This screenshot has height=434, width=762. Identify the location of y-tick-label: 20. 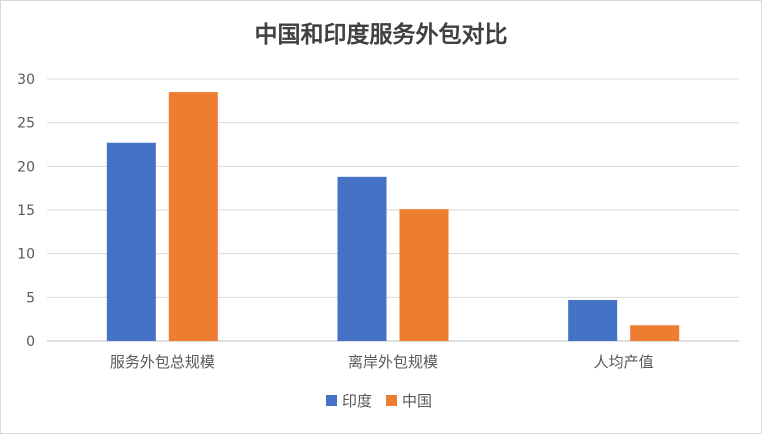
(26, 167).